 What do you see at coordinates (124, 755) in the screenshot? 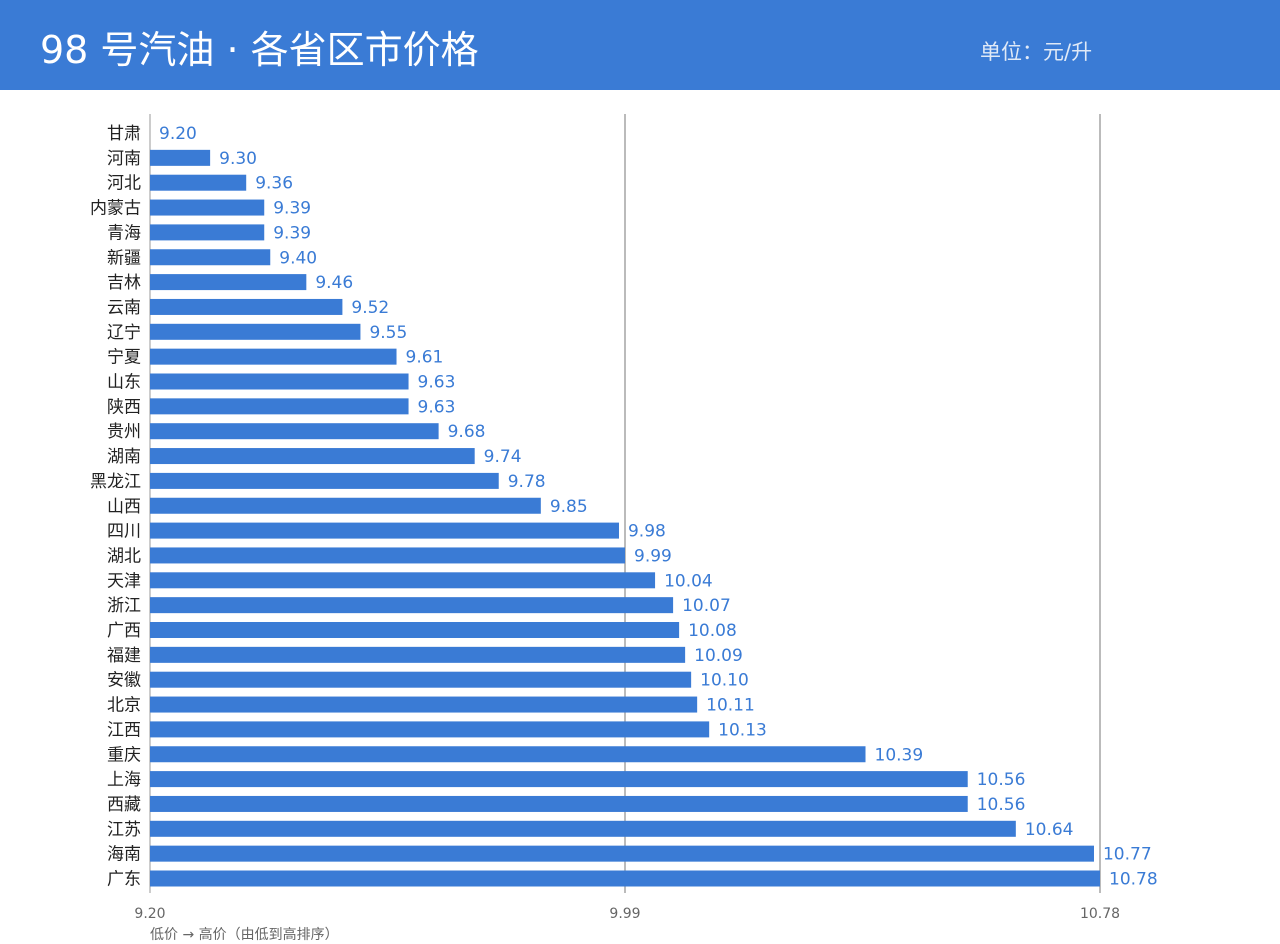
I see `category-label: 重庆` at bounding box center [124, 755].